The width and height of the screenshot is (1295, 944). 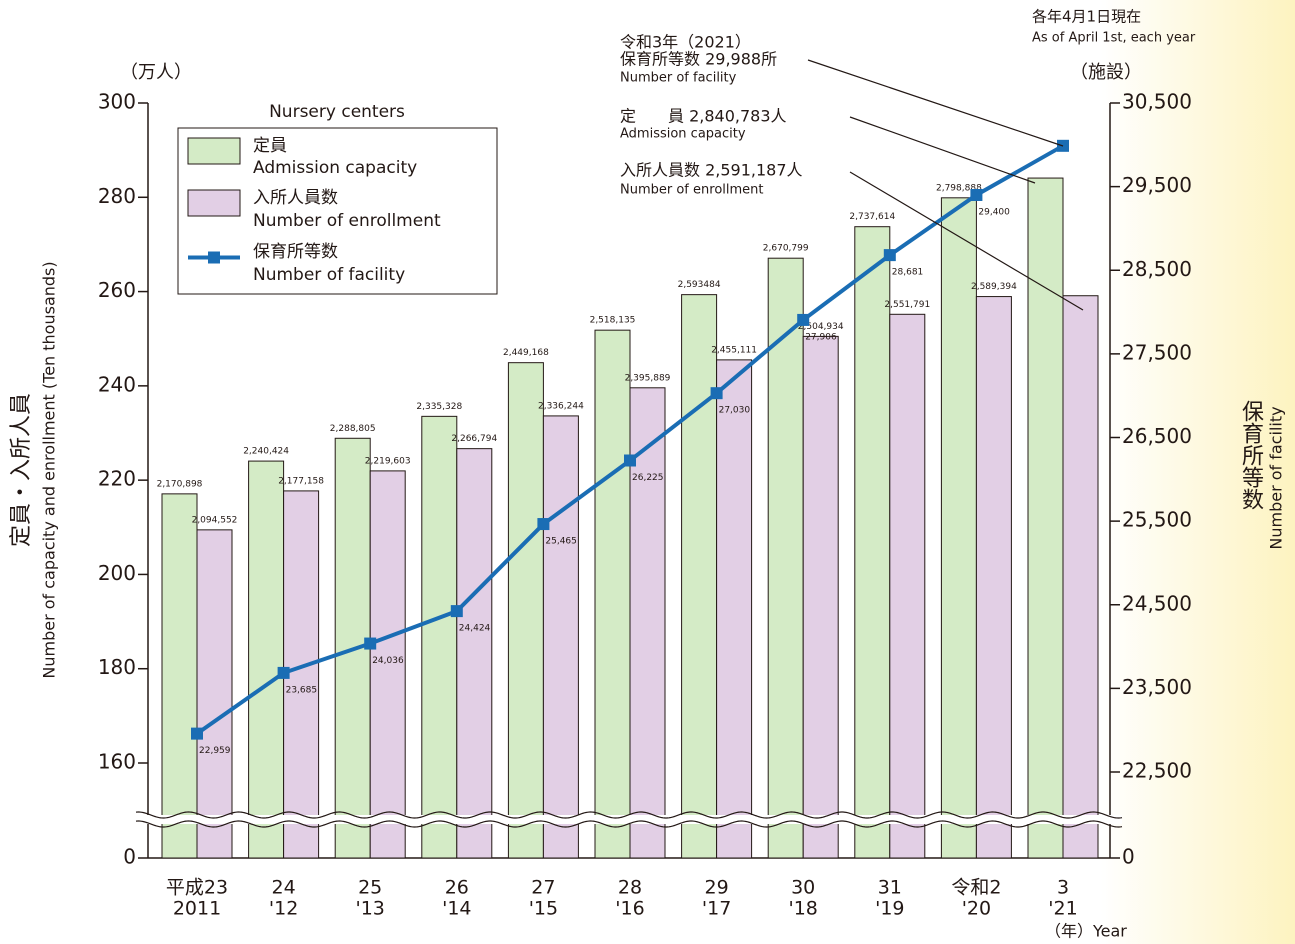 I want to click on data-label: 22,959, so click(x=215, y=751).